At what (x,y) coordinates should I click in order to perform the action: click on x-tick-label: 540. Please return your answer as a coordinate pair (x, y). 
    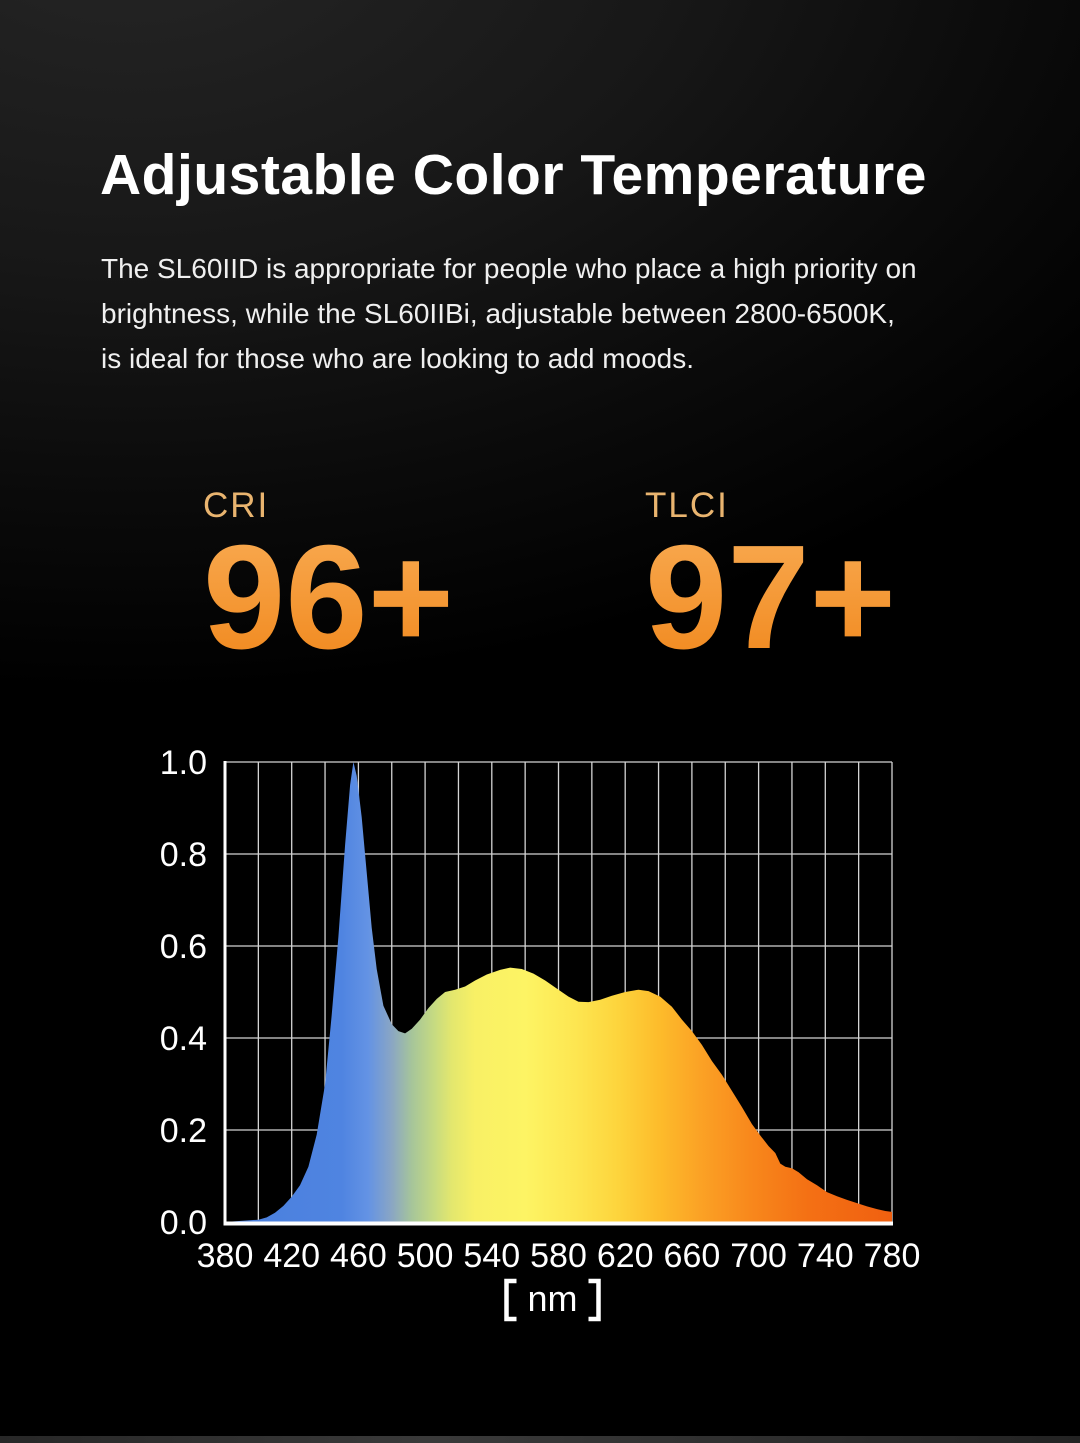
    Looking at the image, I should click on (491, 1256).